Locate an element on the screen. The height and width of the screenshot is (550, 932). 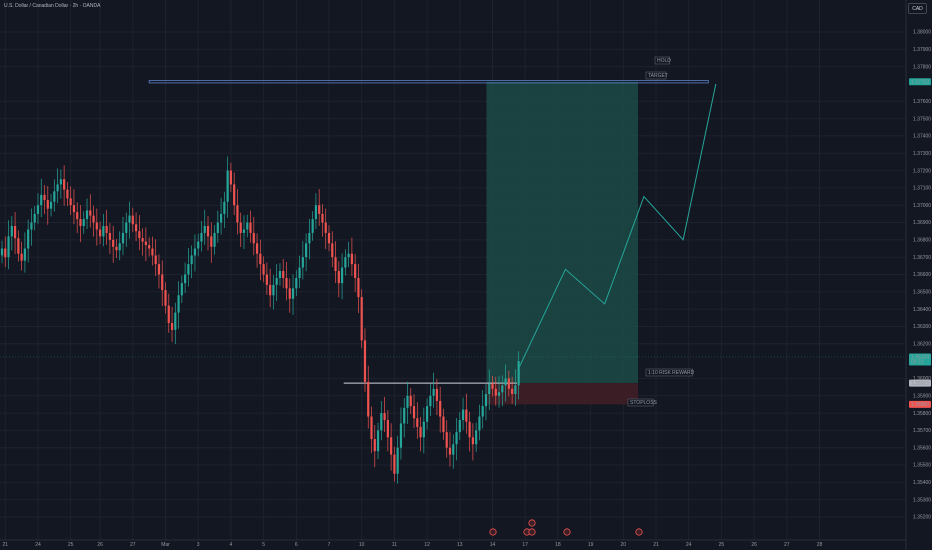
y-tick-label: 1.37200 is located at coordinates (922, 171).